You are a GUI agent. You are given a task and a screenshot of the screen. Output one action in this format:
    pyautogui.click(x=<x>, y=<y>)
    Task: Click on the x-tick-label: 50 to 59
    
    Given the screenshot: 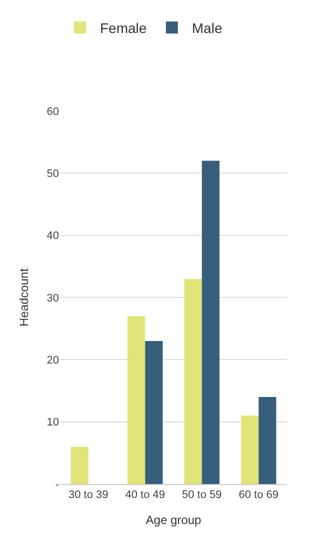 What is the action you would take?
    pyautogui.click(x=202, y=495)
    